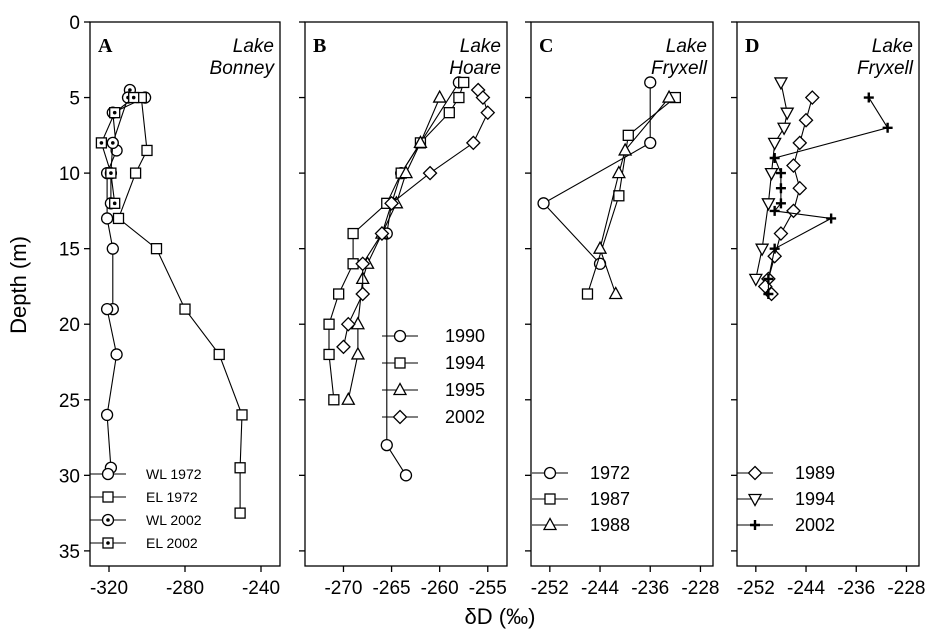 This screenshot has height=630, width=938. Describe the element at coordinates (392, 588) in the screenshot. I see `panel-b-x-tick-label: -265` at that location.